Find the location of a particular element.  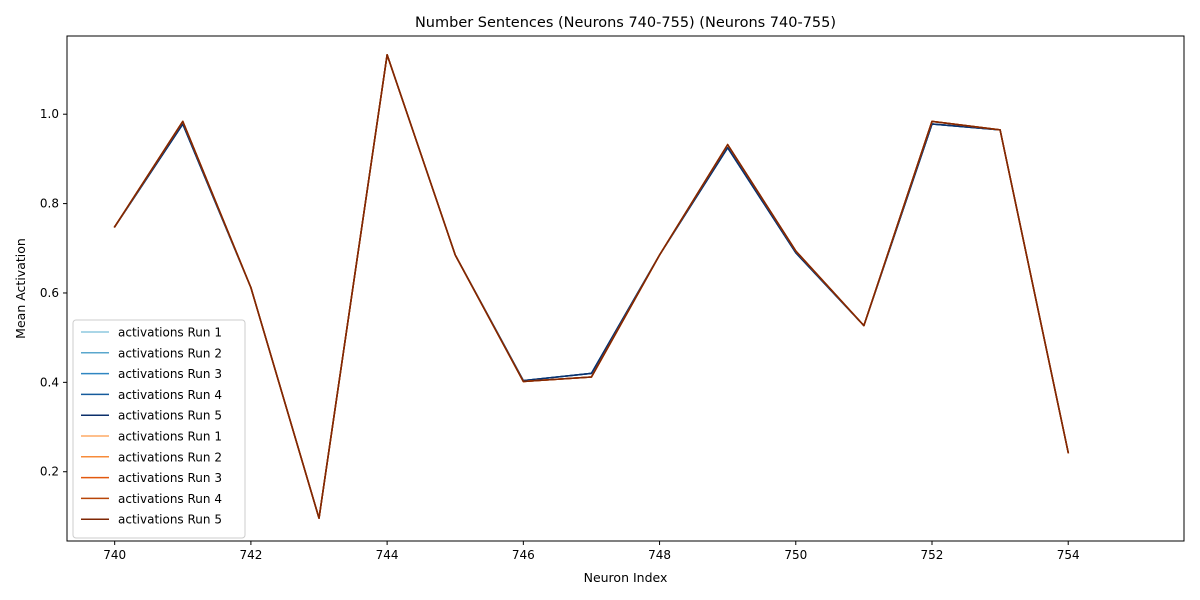

legend-label-9: activations Run 4 is located at coordinates (170, 499).